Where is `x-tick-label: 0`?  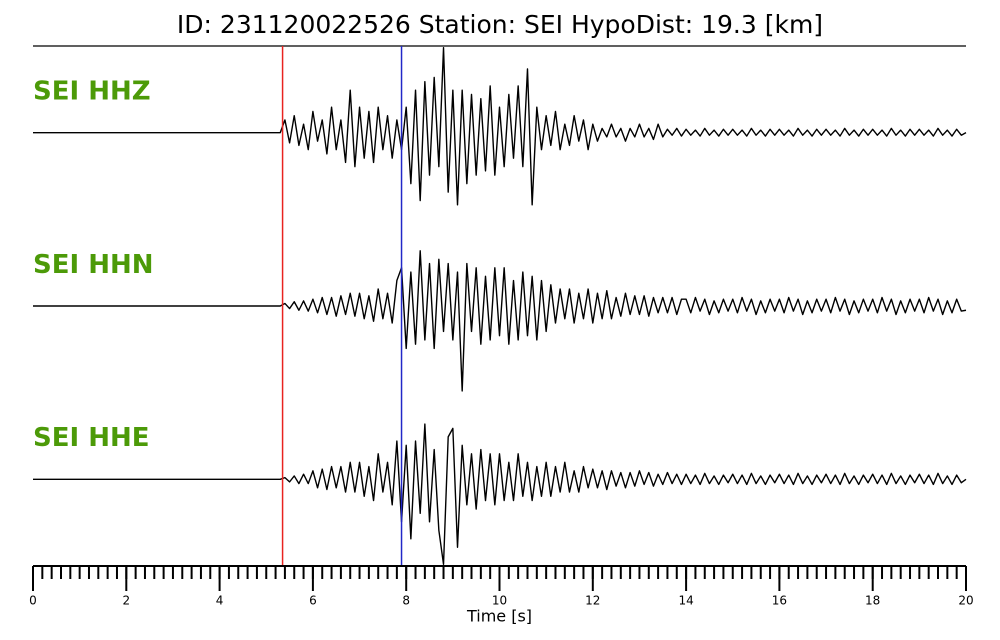 x-tick-label: 0 is located at coordinates (33, 601).